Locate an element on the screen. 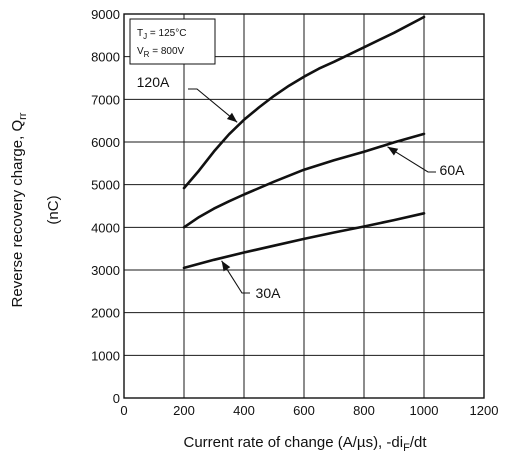 The height and width of the screenshot is (462, 526). y-tick-label: 7000 is located at coordinates (105, 99).